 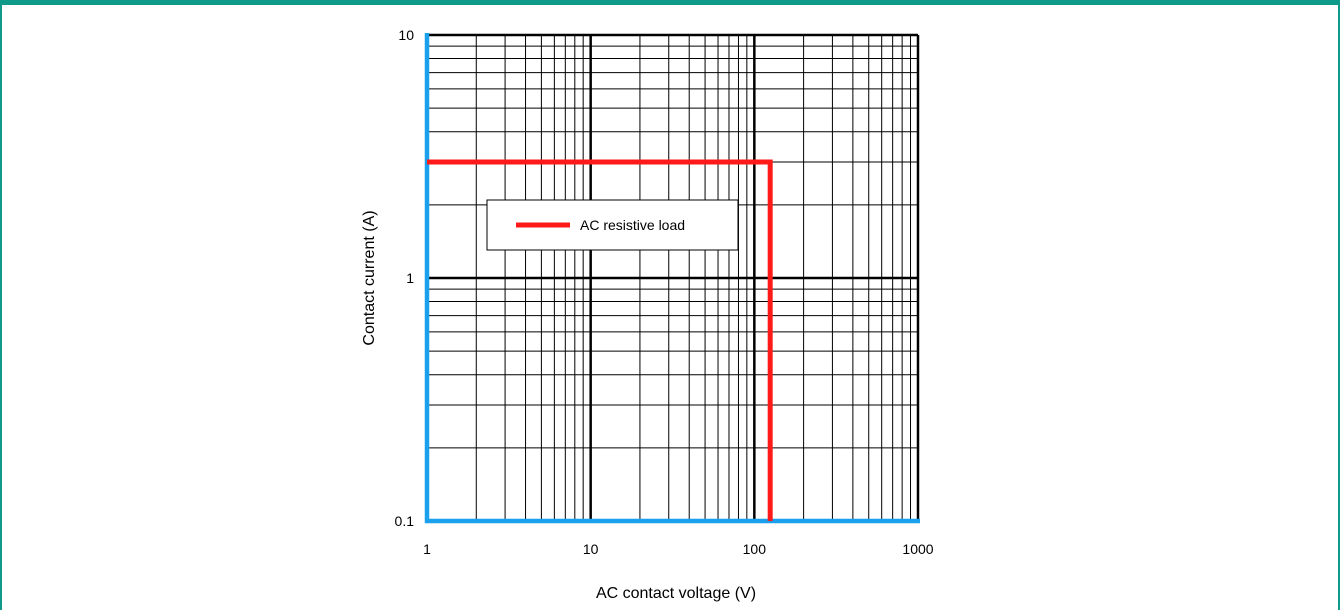 What do you see at coordinates (406, 35) in the screenshot?
I see `y-tick-label: 10` at bounding box center [406, 35].